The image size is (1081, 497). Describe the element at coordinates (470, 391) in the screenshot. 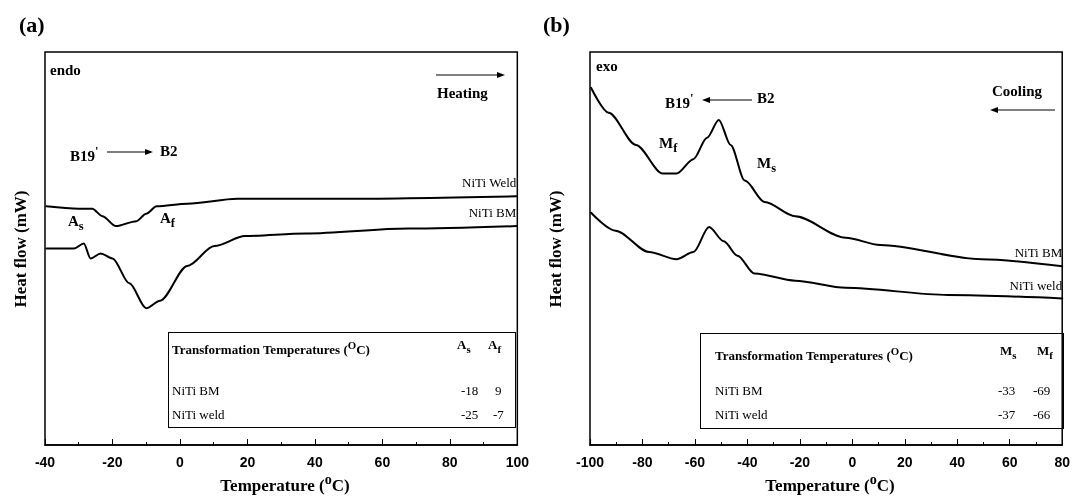

I see `annotation: -18` at that location.